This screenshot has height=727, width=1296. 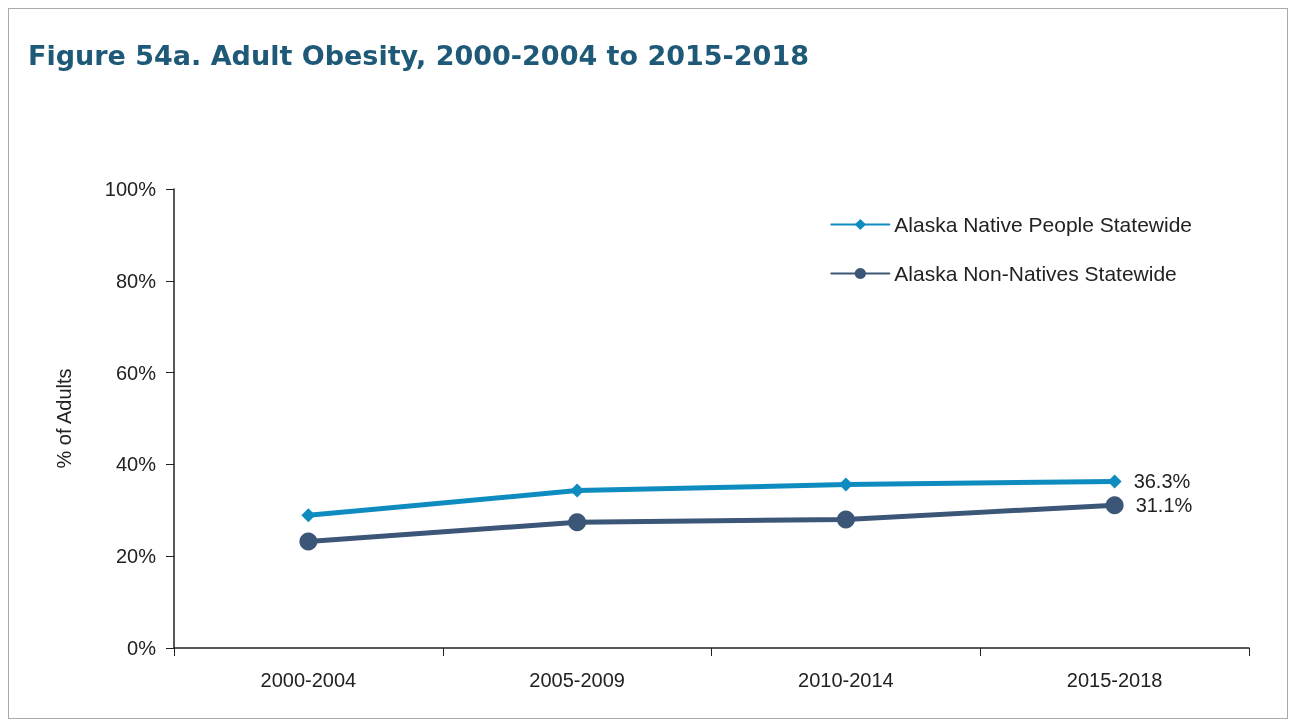 I want to click on y-tick-label: 80%, so click(x=136, y=280).